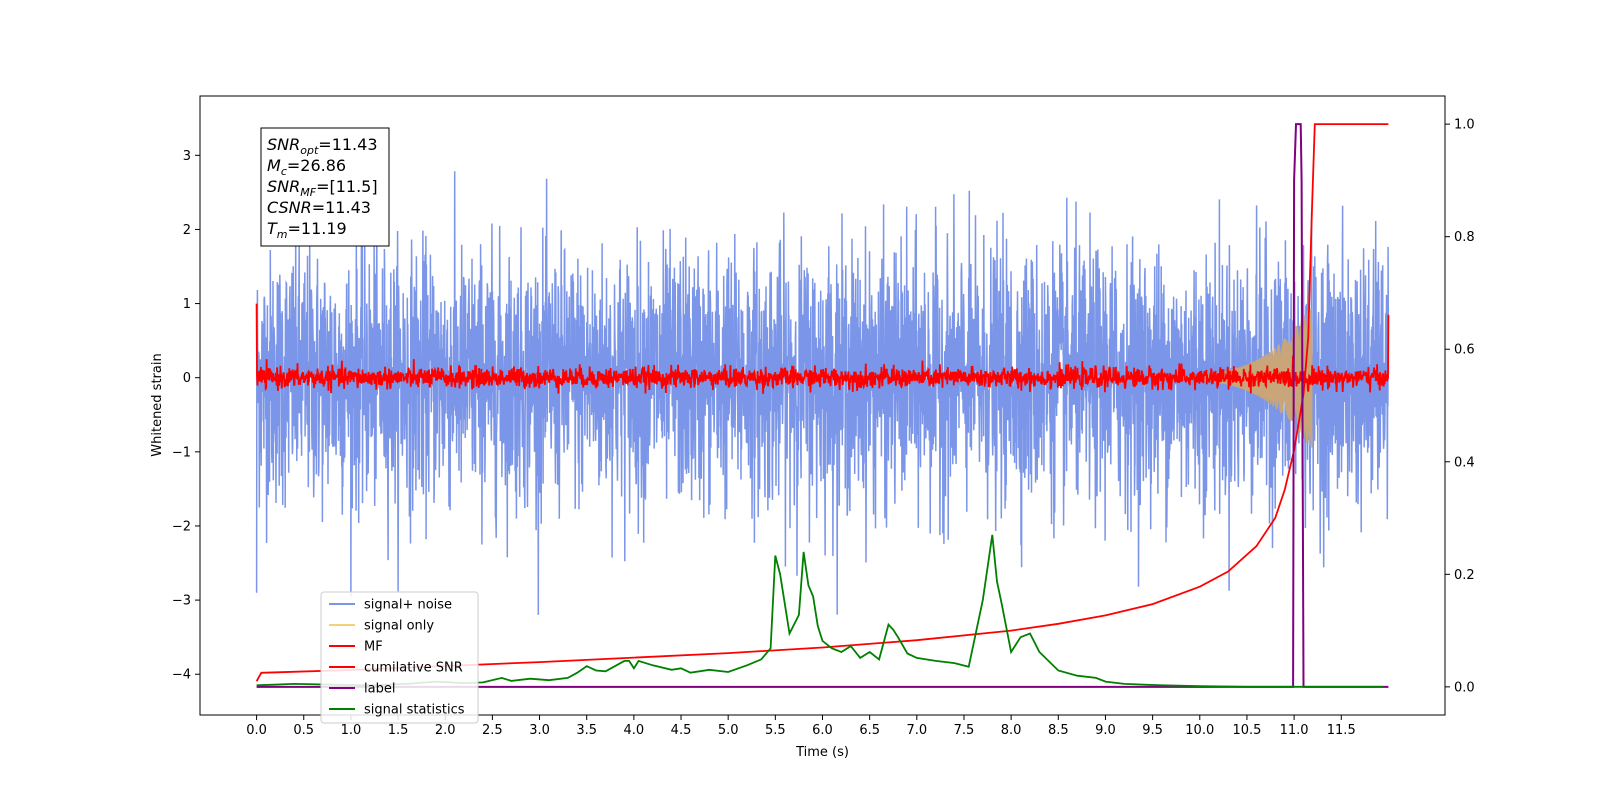  What do you see at coordinates (413, 668) in the screenshot?
I see `legend-entry: cumilative SNR` at bounding box center [413, 668].